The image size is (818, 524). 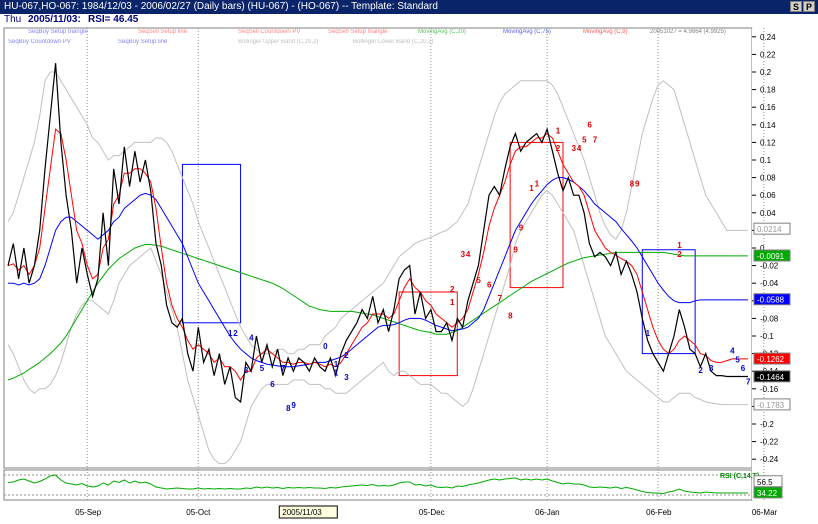 What do you see at coordinates (768, 195) in the screenshot?
I see `y-tick-label: 0.06` at bounding box center [768, 195].